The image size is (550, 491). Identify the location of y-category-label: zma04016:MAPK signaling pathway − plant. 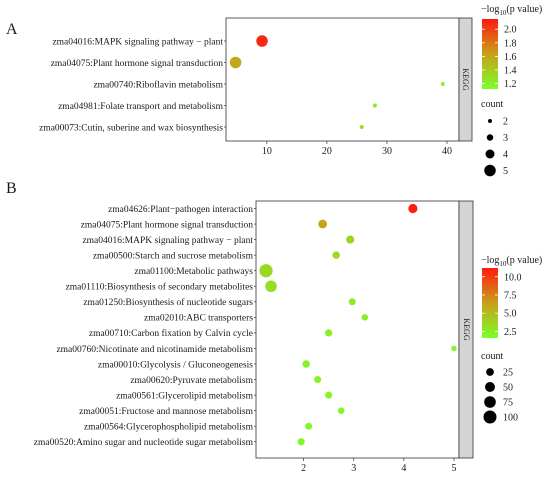
(137, 42).